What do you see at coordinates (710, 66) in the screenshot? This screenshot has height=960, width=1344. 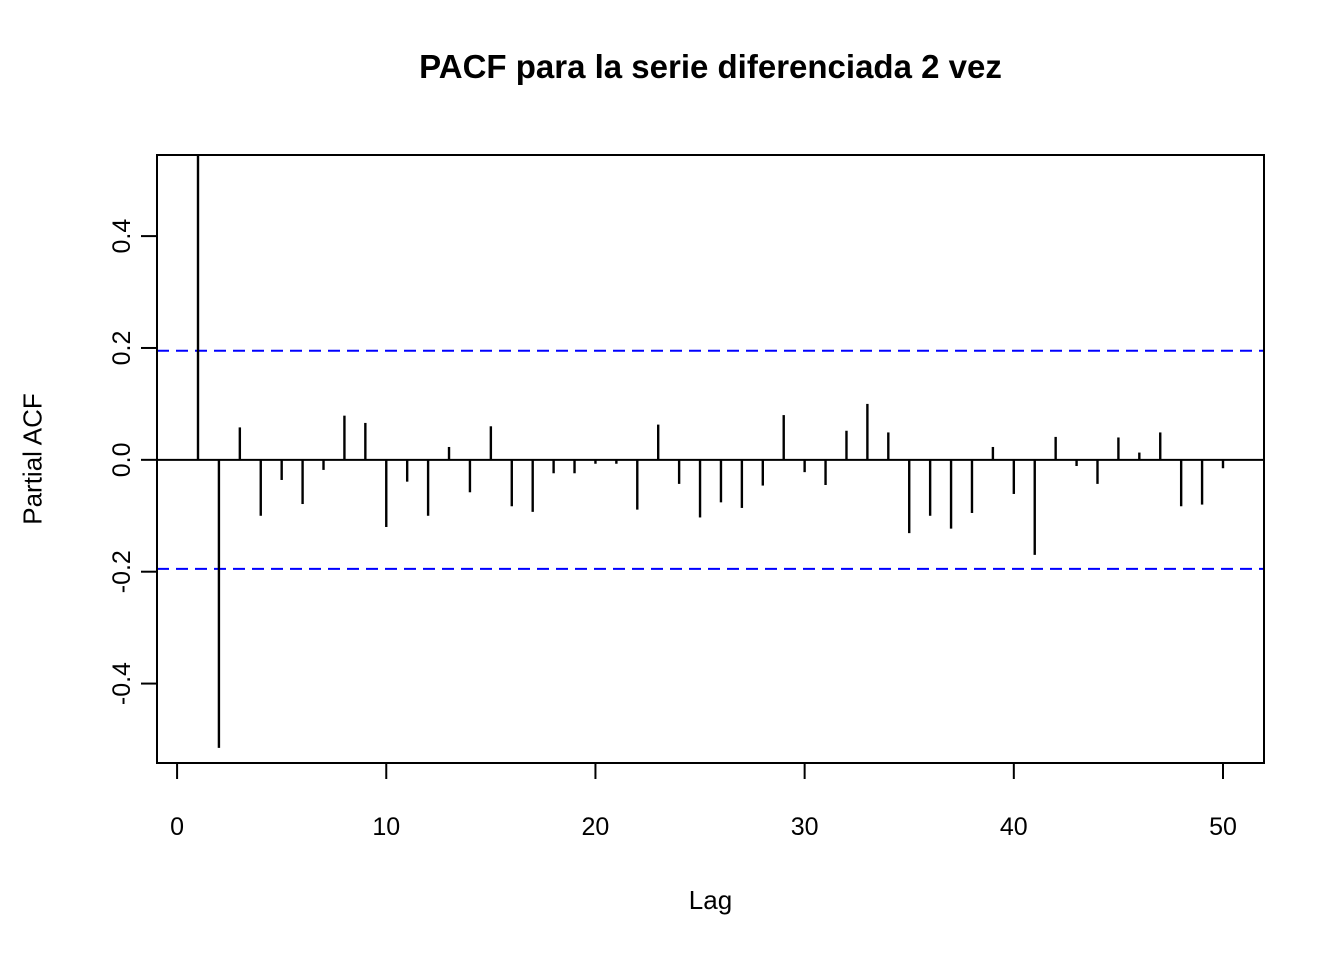 I see `chart-title: PACF para la serie diferenciada 2 vez` at bounding box center [710, 66].